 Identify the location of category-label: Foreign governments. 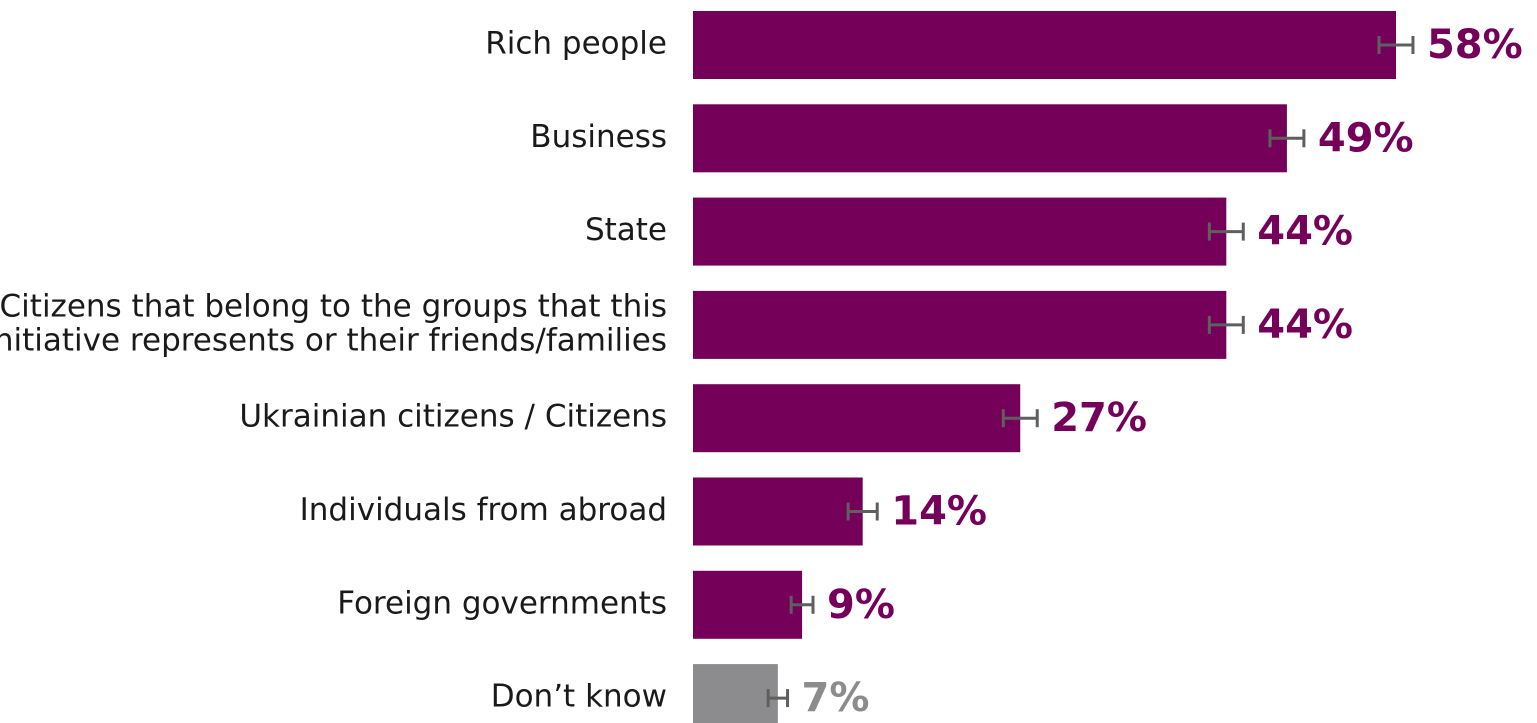
(502, 603).